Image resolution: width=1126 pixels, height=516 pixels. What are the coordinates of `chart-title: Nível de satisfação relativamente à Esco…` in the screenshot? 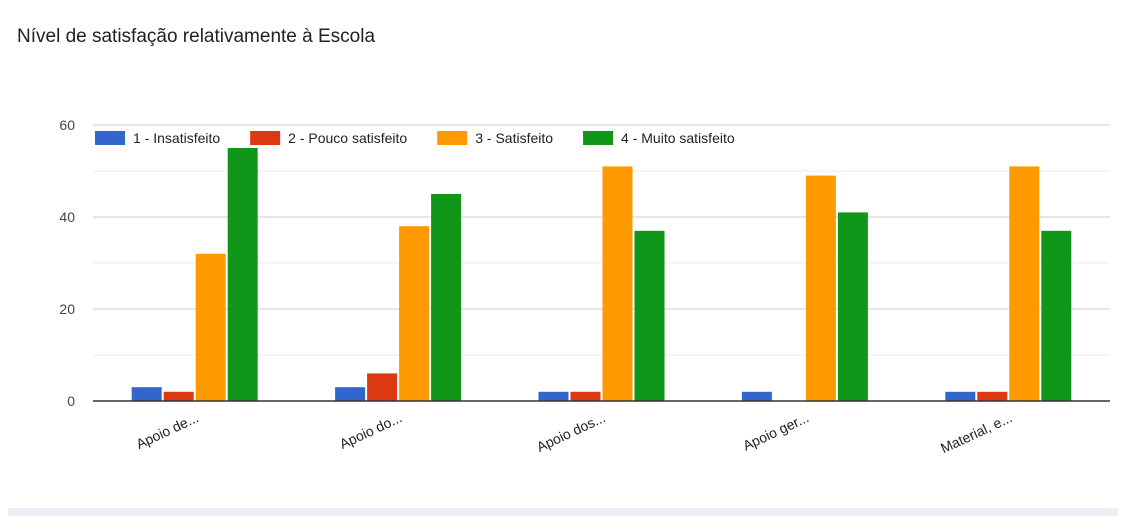 It's located at (196, 36).